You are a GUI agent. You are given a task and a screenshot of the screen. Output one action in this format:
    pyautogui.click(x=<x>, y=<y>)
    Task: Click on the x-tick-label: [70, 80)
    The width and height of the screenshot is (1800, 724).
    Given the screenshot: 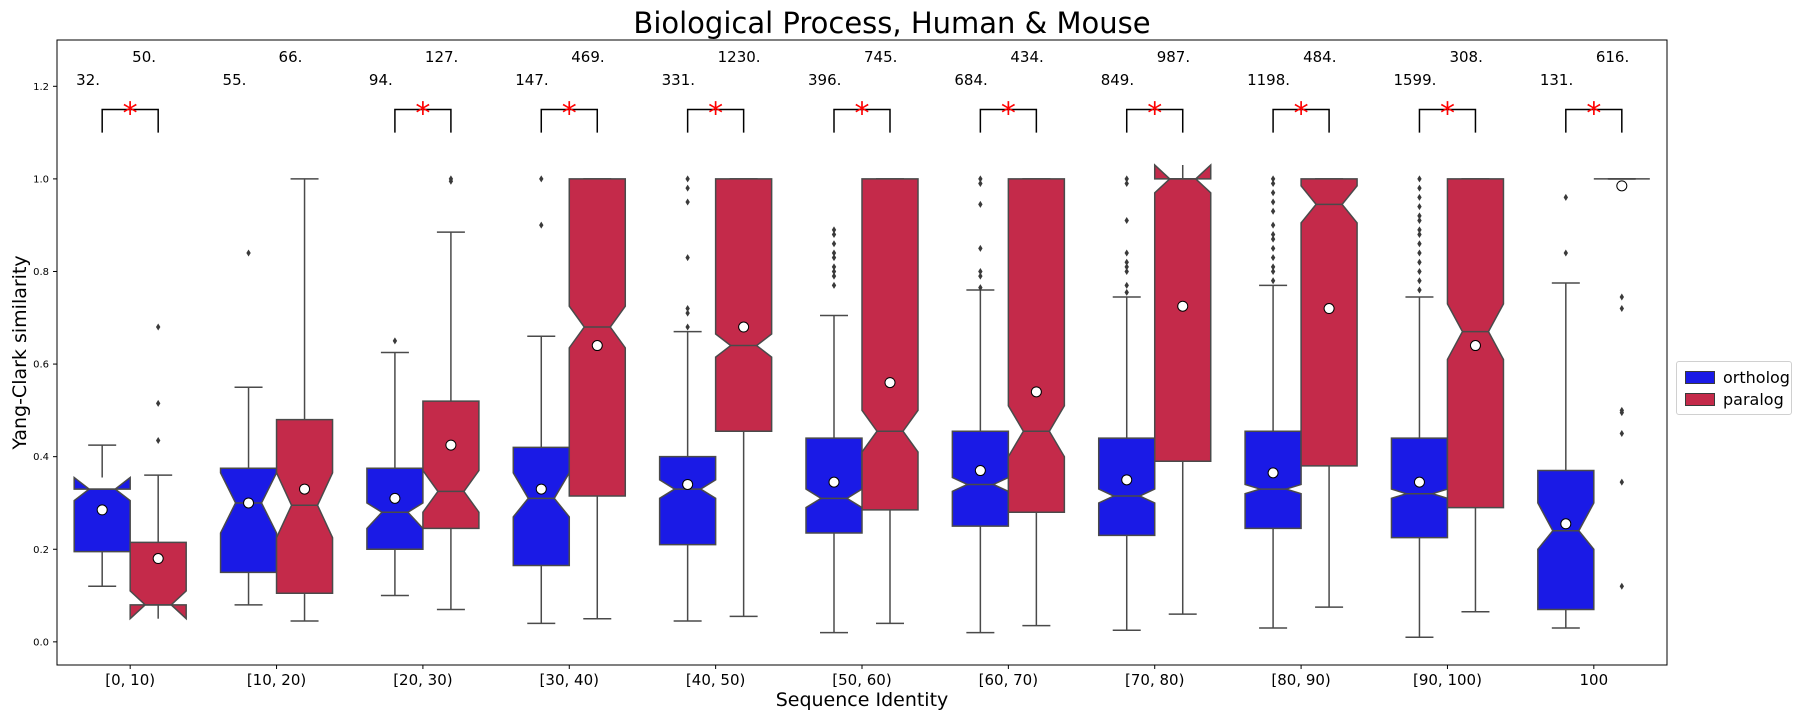 What is the action you would take?
    pyautogui.click(x=1154, y=680)
    